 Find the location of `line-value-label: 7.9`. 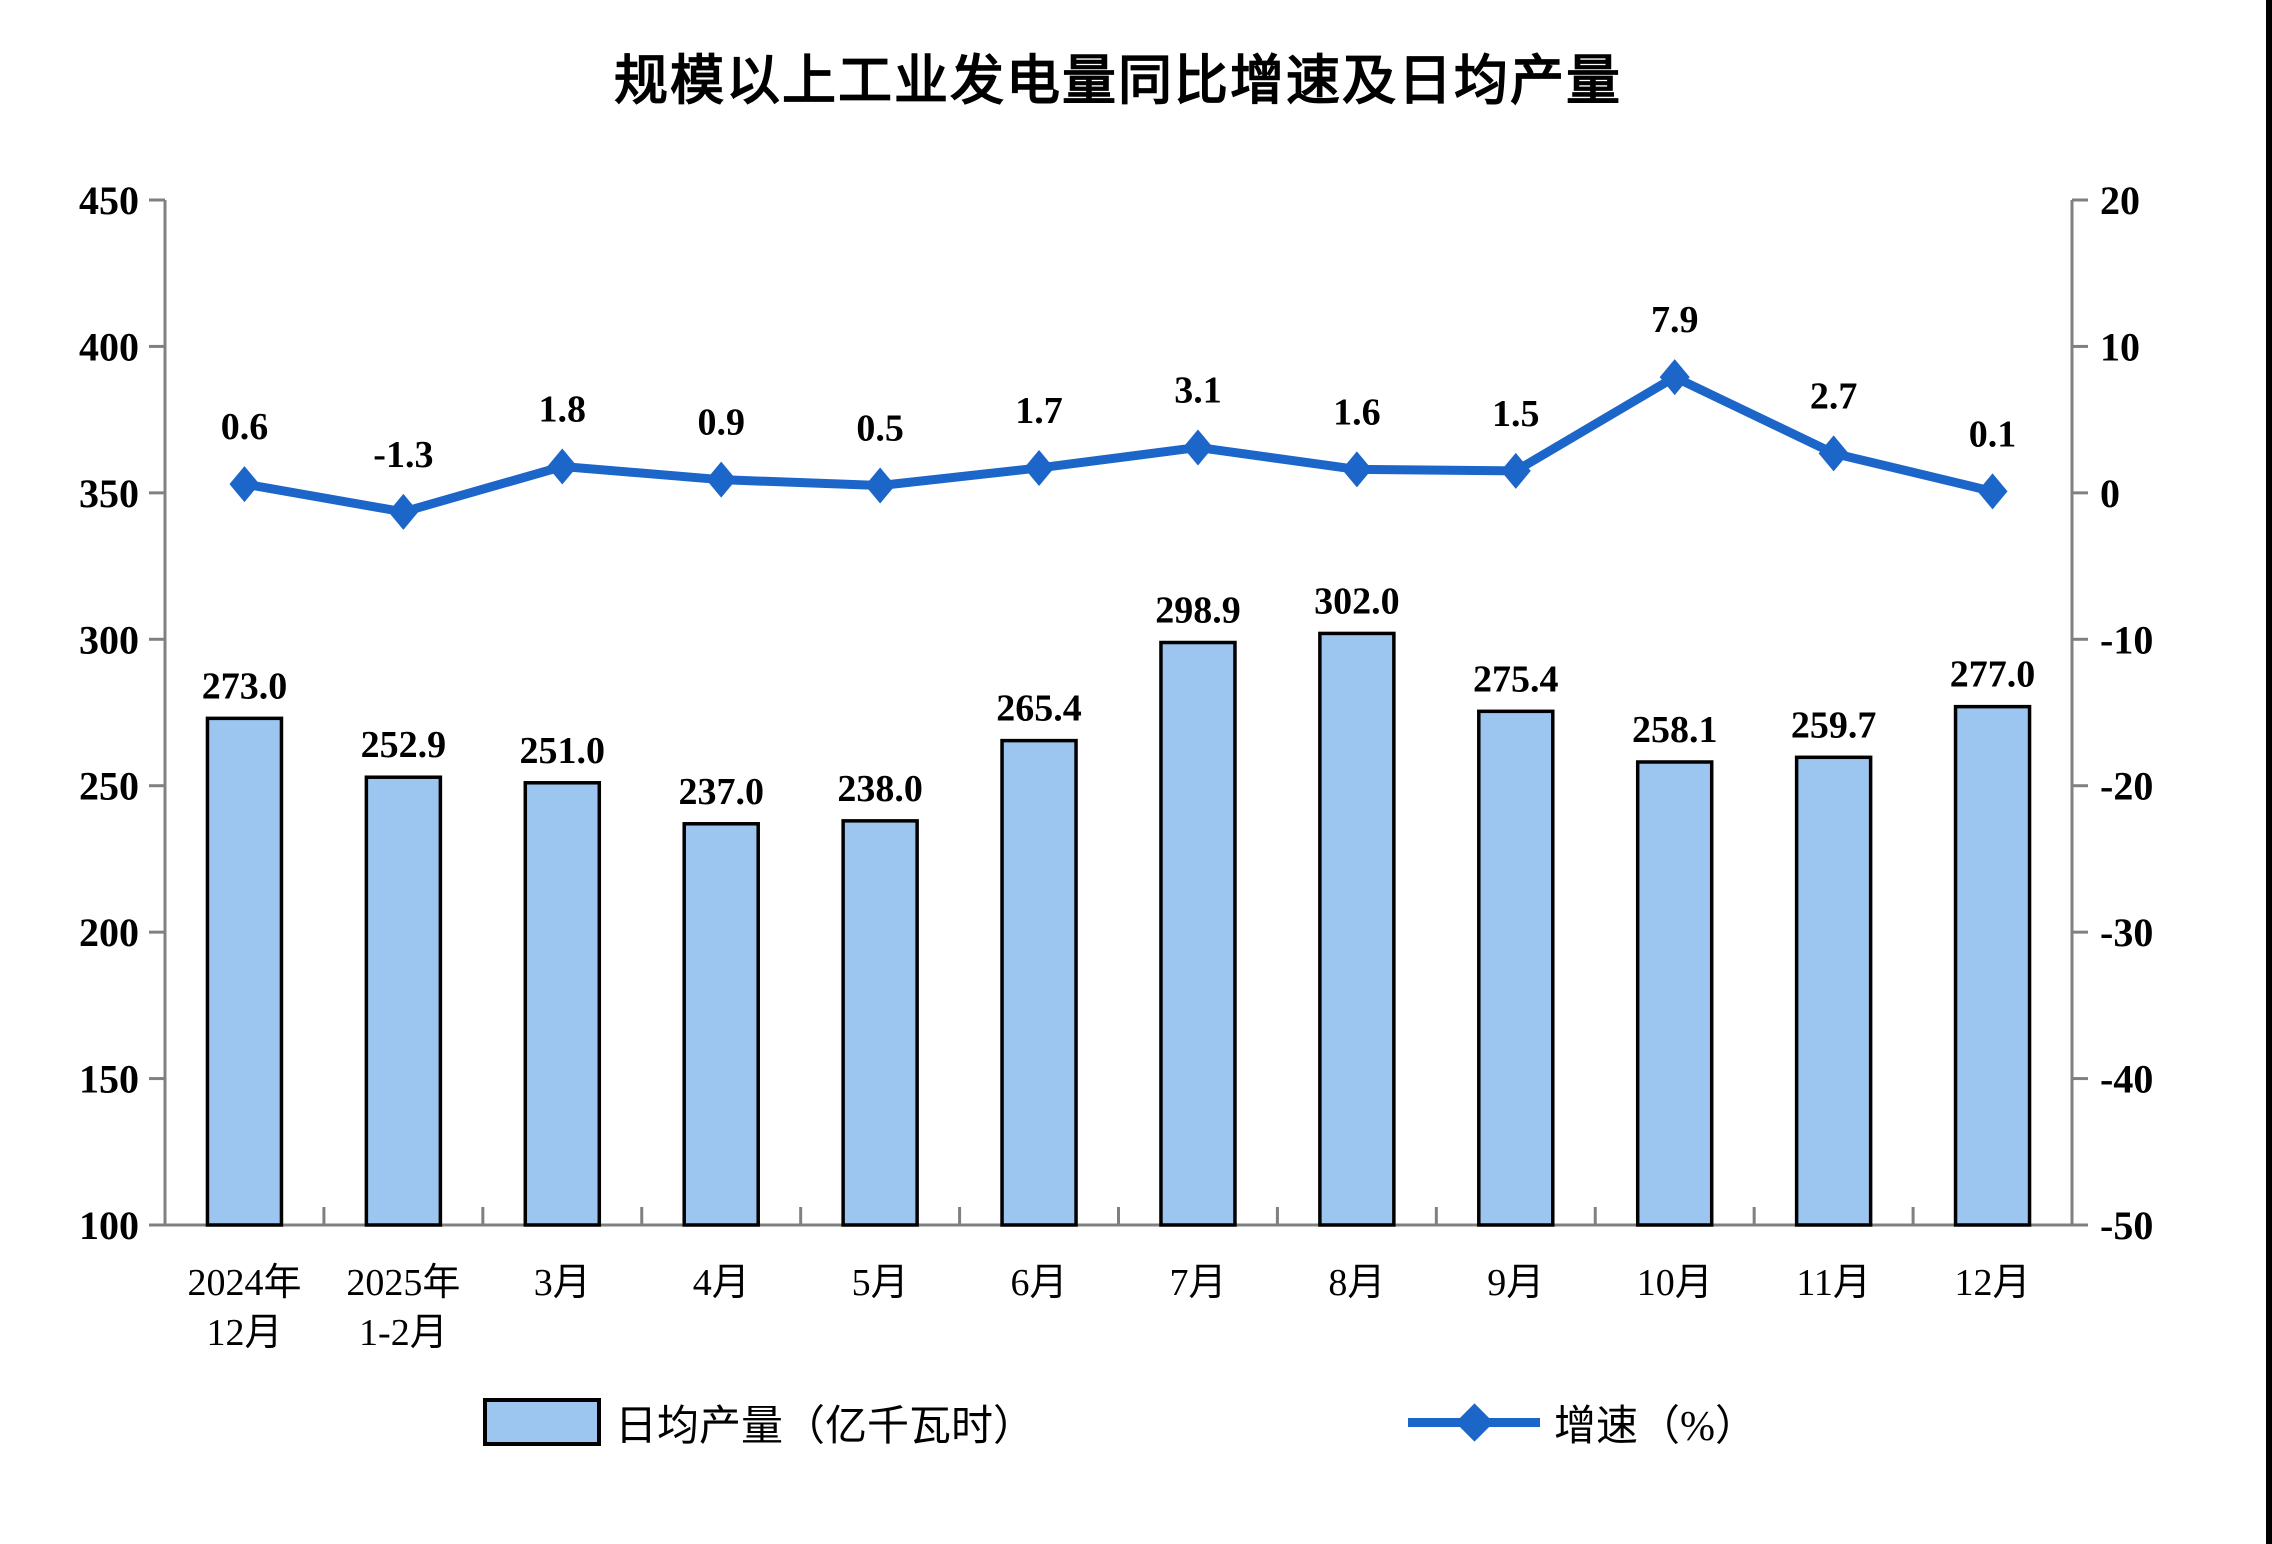

line-value-label: 7.9 is located at coordinates (1675, 320).